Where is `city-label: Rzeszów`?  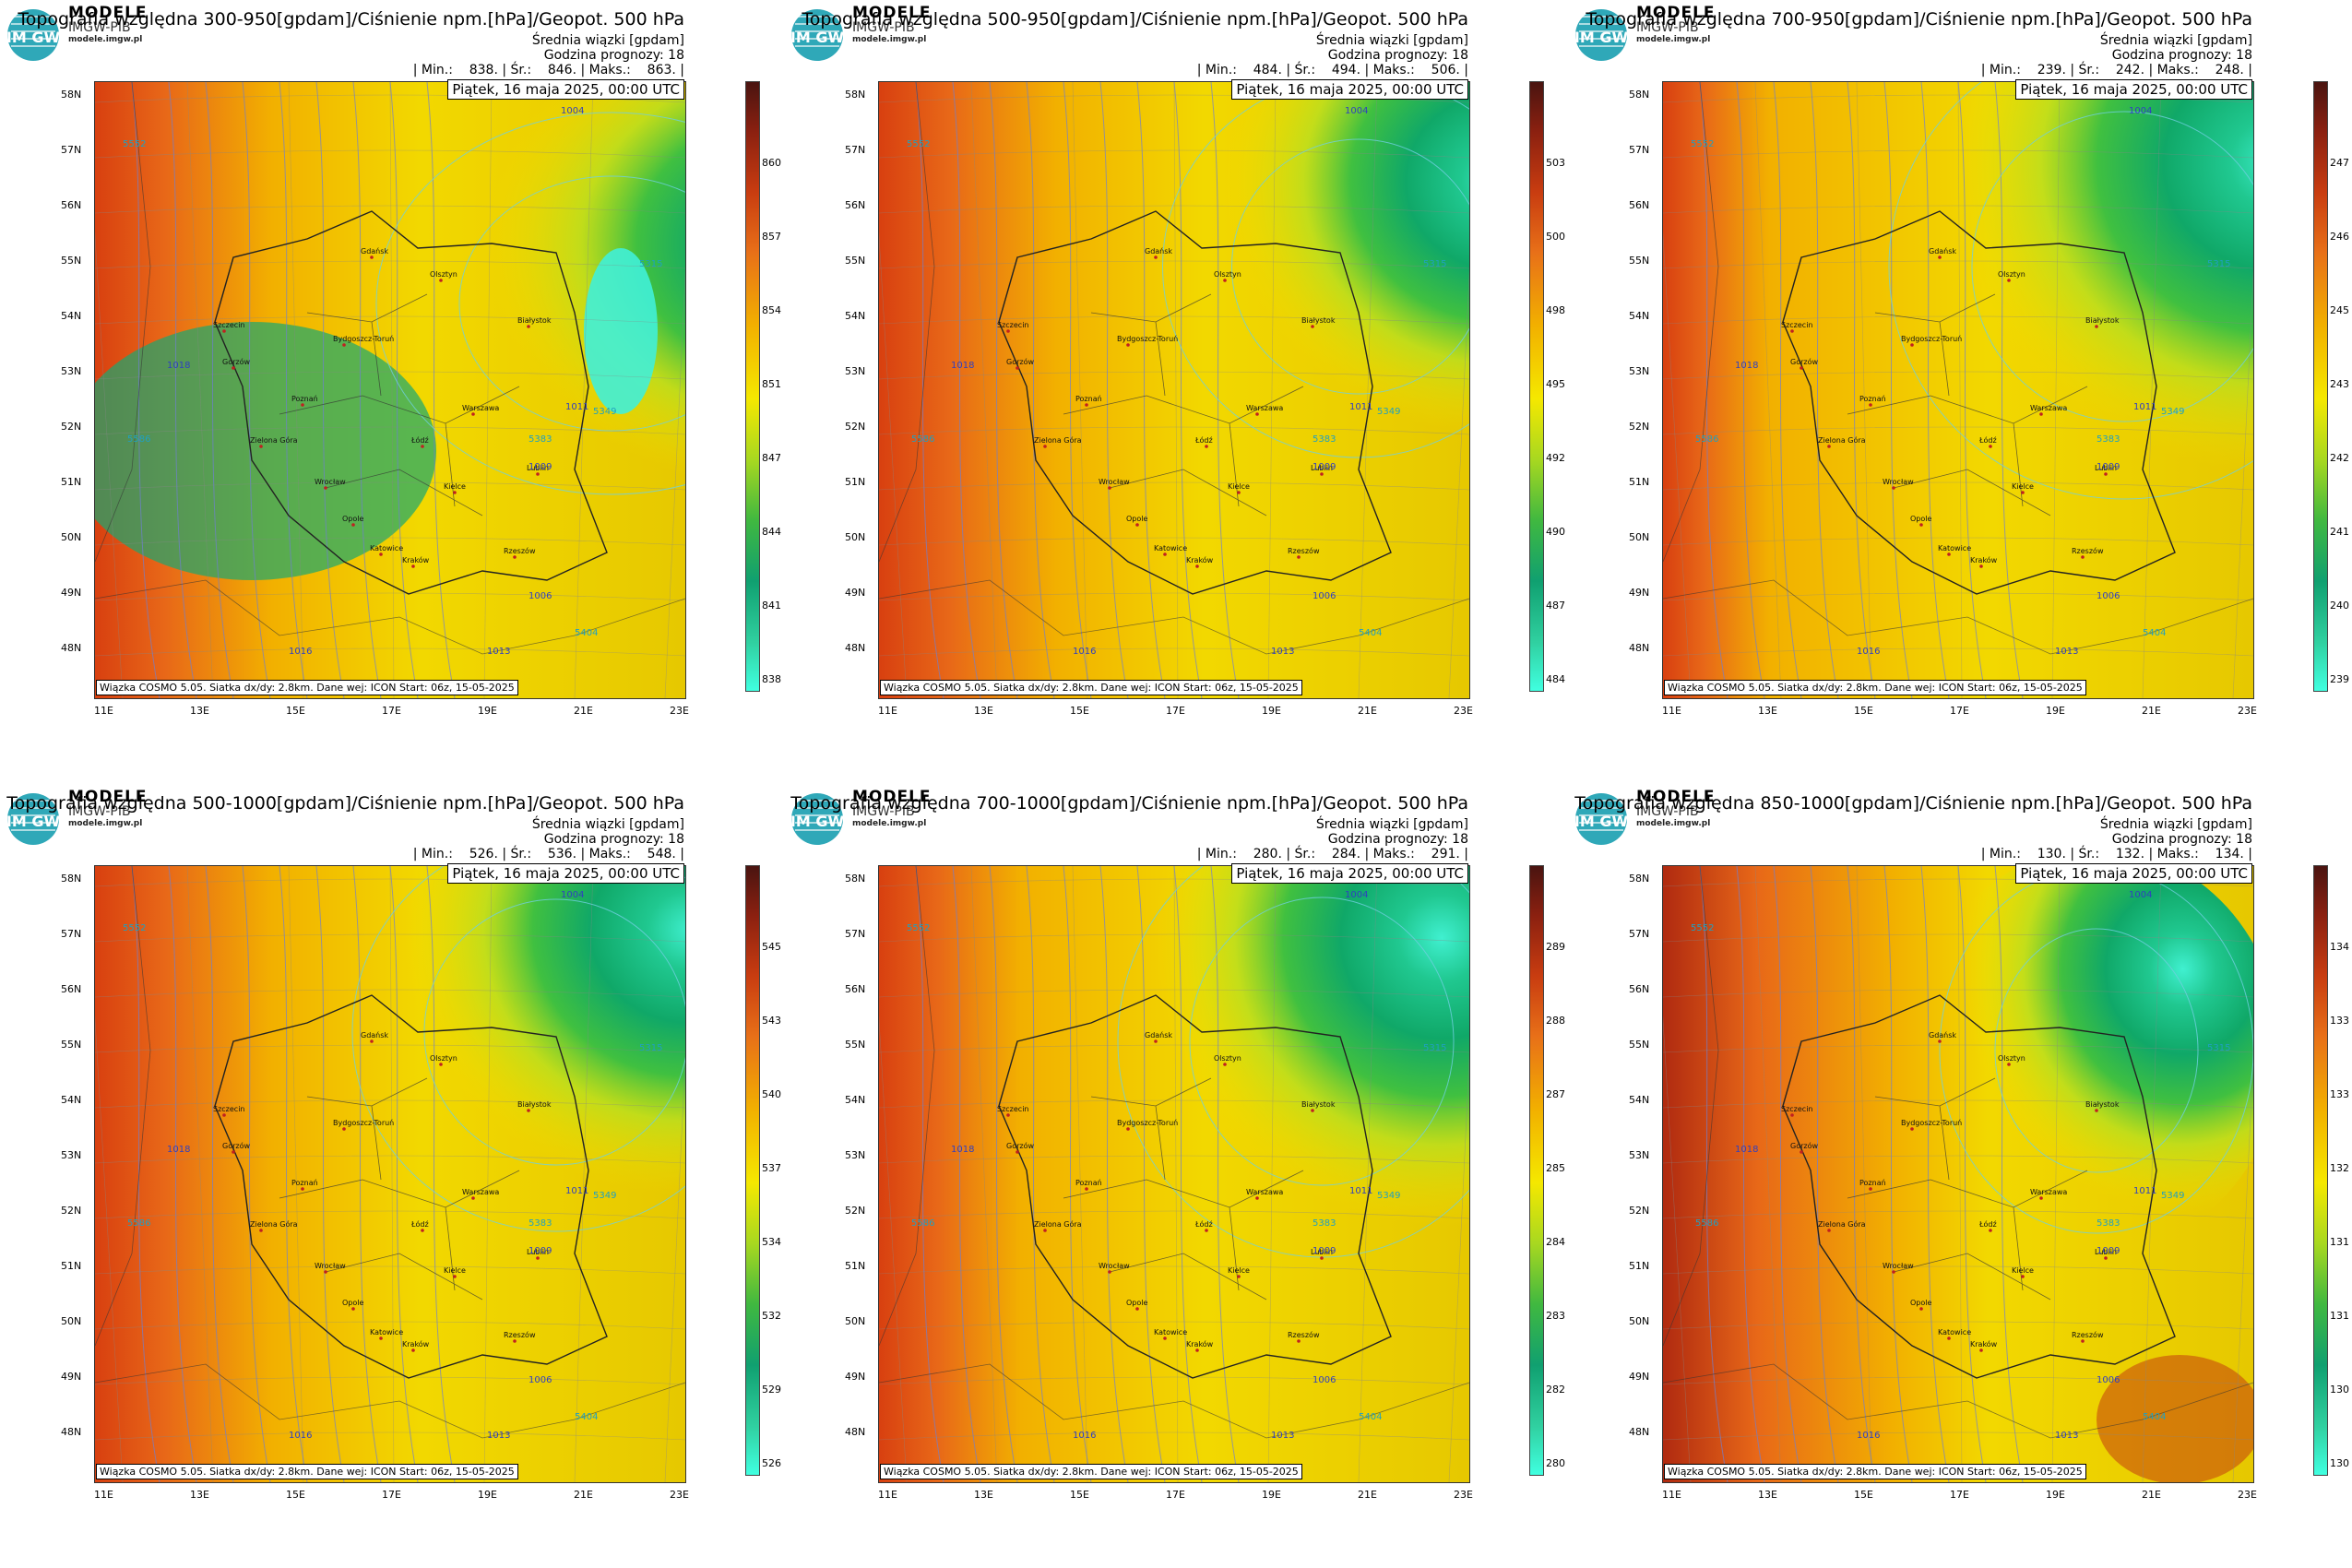 city-label: Rzeszów is located at coordinates (2088, 550).